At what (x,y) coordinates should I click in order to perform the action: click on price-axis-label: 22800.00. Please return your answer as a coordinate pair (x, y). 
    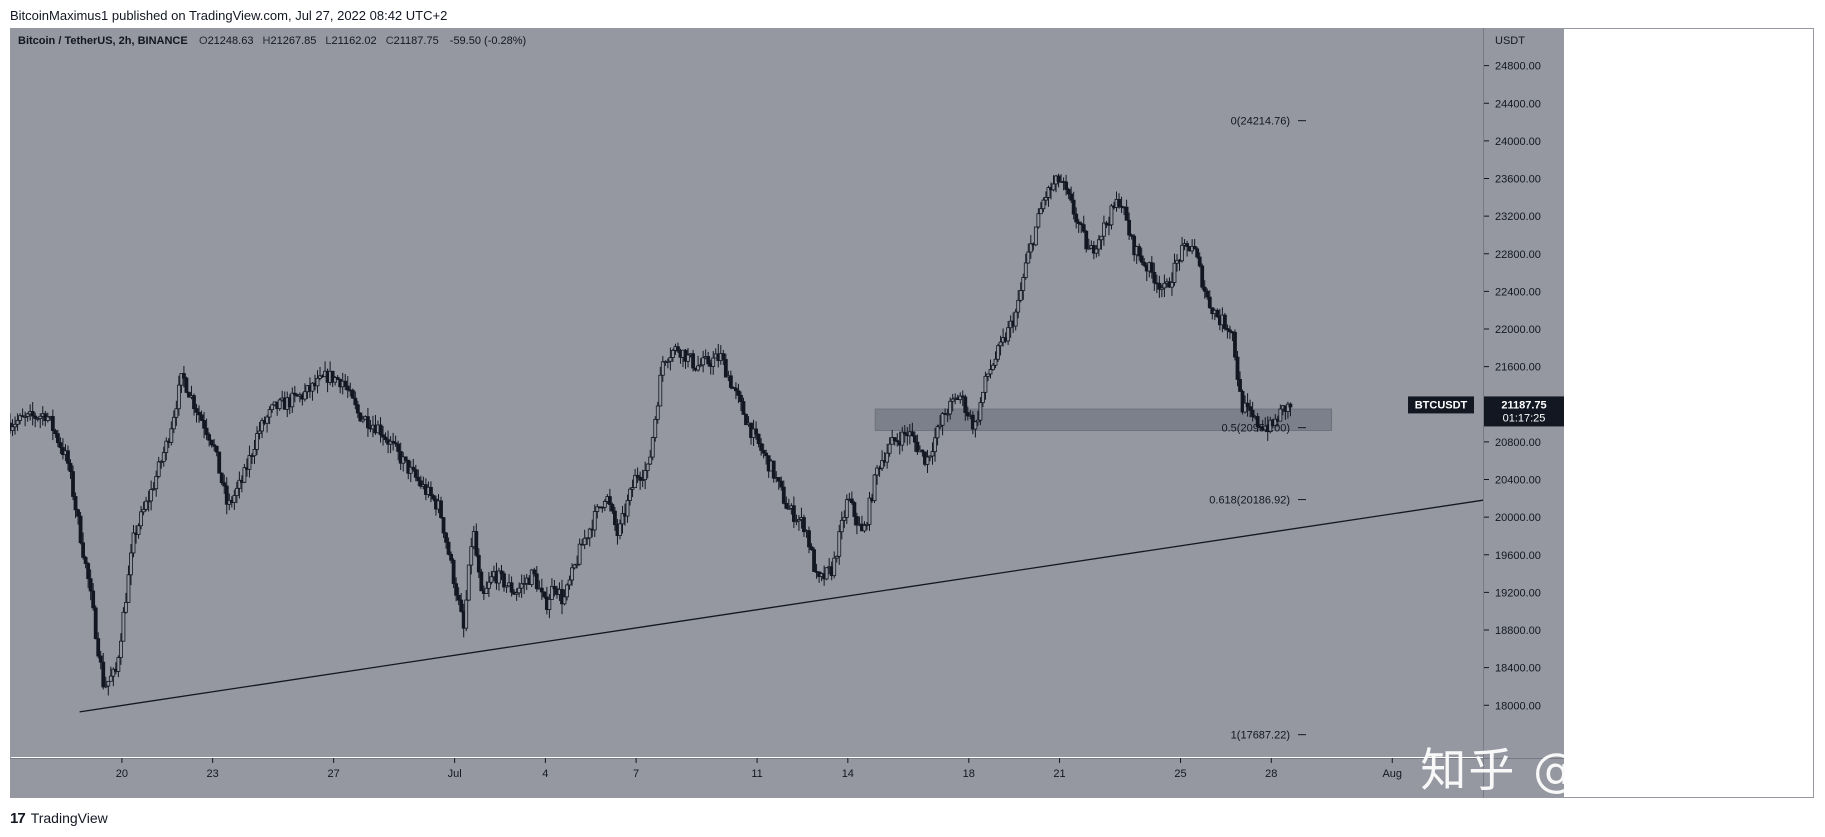
    Looking at the image, I should click on (1518, 255).